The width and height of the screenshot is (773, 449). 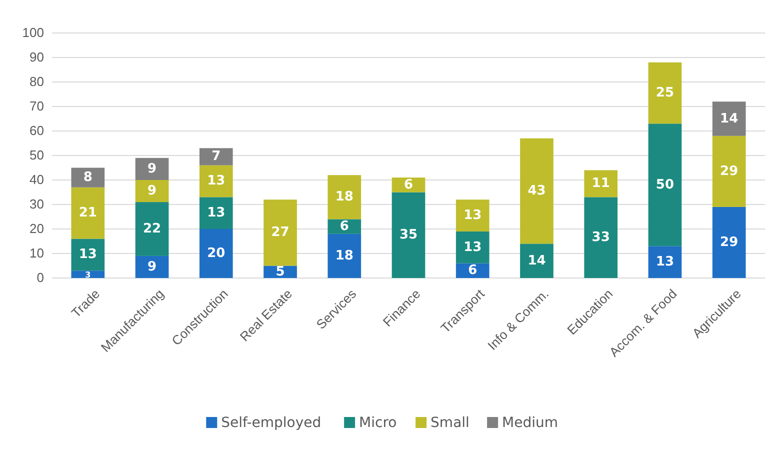 What do you see at coordinates (37, 204) in the screenshot?
I see `y-tick-label: 30` at bounding box center [37, 204].